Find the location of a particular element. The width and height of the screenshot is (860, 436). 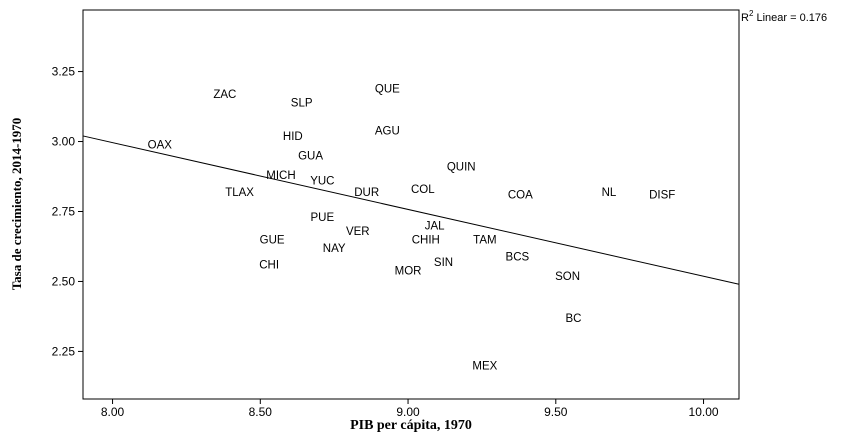

point-label-nay: NAY is located at coordinates (334, 249).